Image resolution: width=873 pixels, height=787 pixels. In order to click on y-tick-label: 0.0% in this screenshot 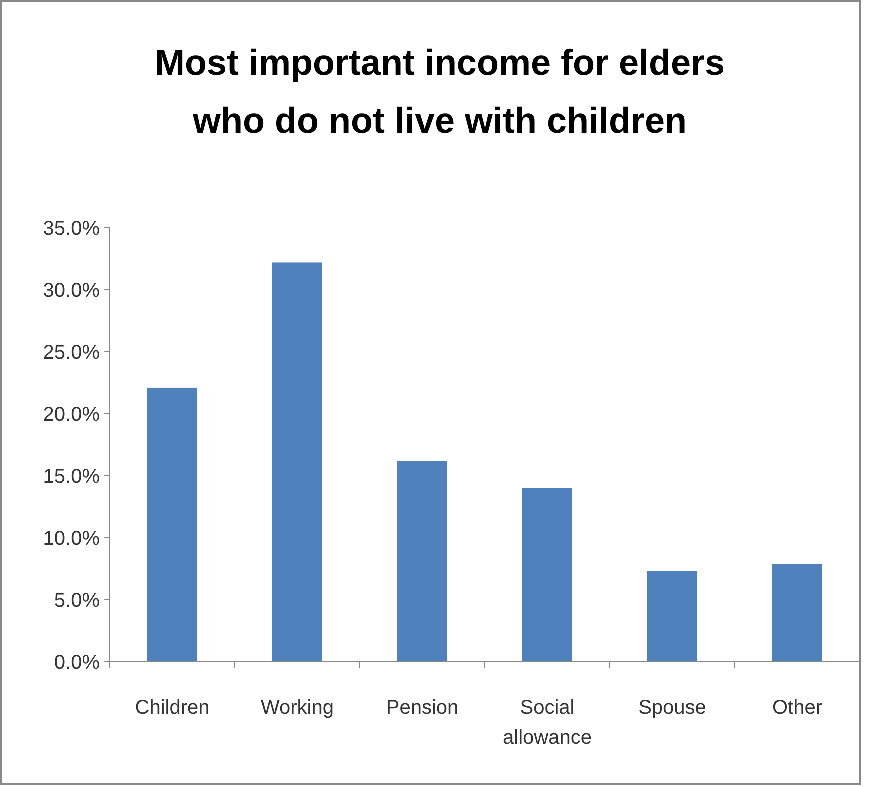, I will do `click(77, 663)`.